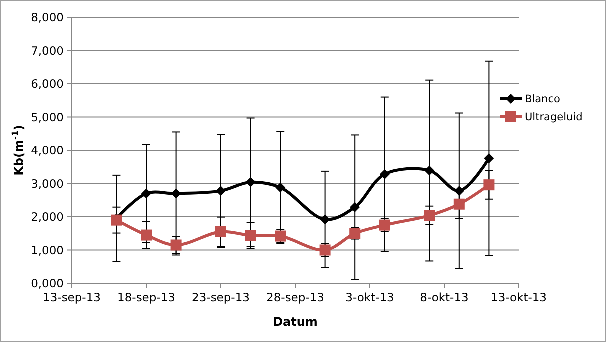  What do you see at coordinates (47, 17) in the screenshot?
I see `y-tick-label: 8,000` at bounding box center [47, 17].